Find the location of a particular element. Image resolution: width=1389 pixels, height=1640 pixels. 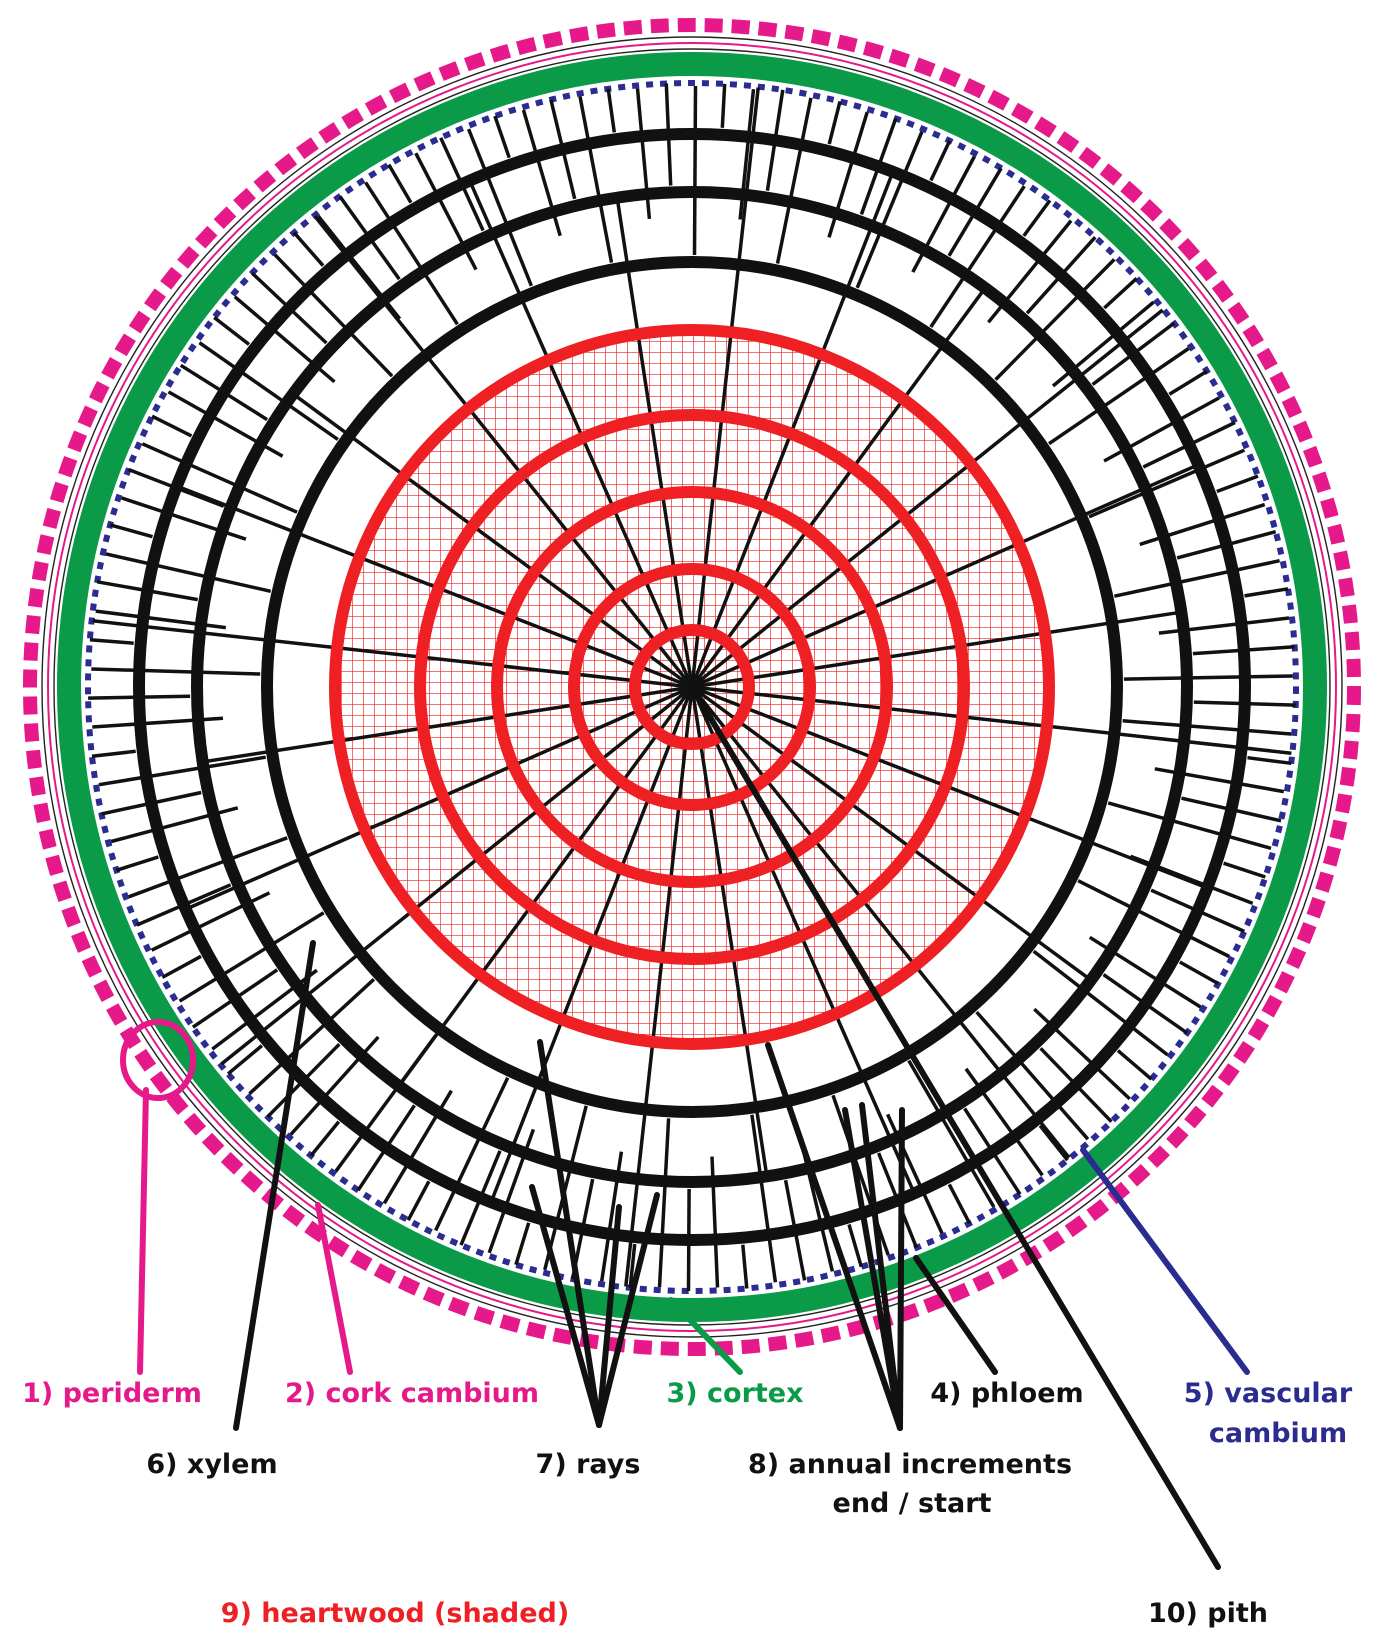

heartwood-ring is located at coordinates (692, 687).